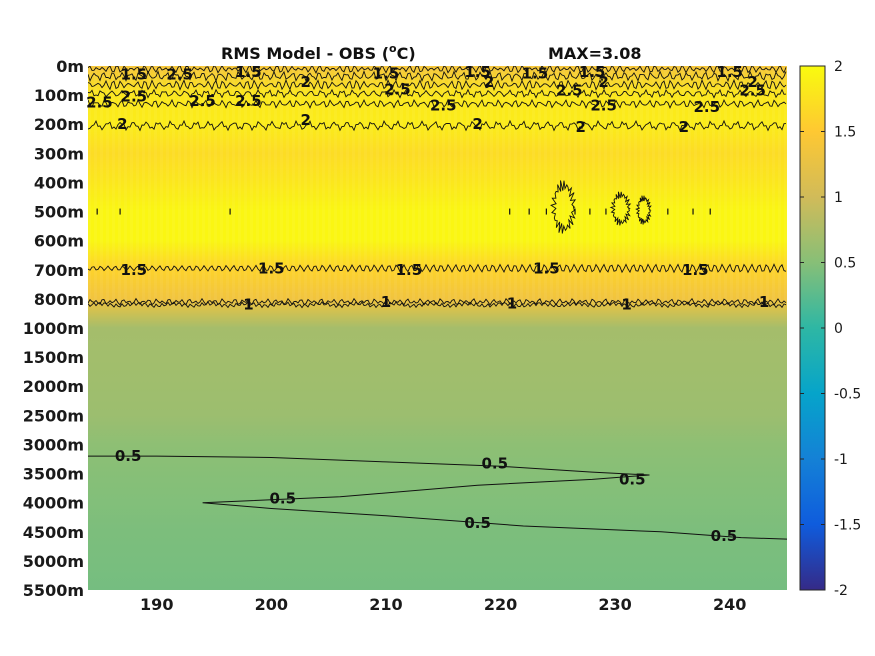  What do you see at coordinates (500, 604) in the screenshot?
I see `x-tick-label: 220` at bounding box center [500, 604].